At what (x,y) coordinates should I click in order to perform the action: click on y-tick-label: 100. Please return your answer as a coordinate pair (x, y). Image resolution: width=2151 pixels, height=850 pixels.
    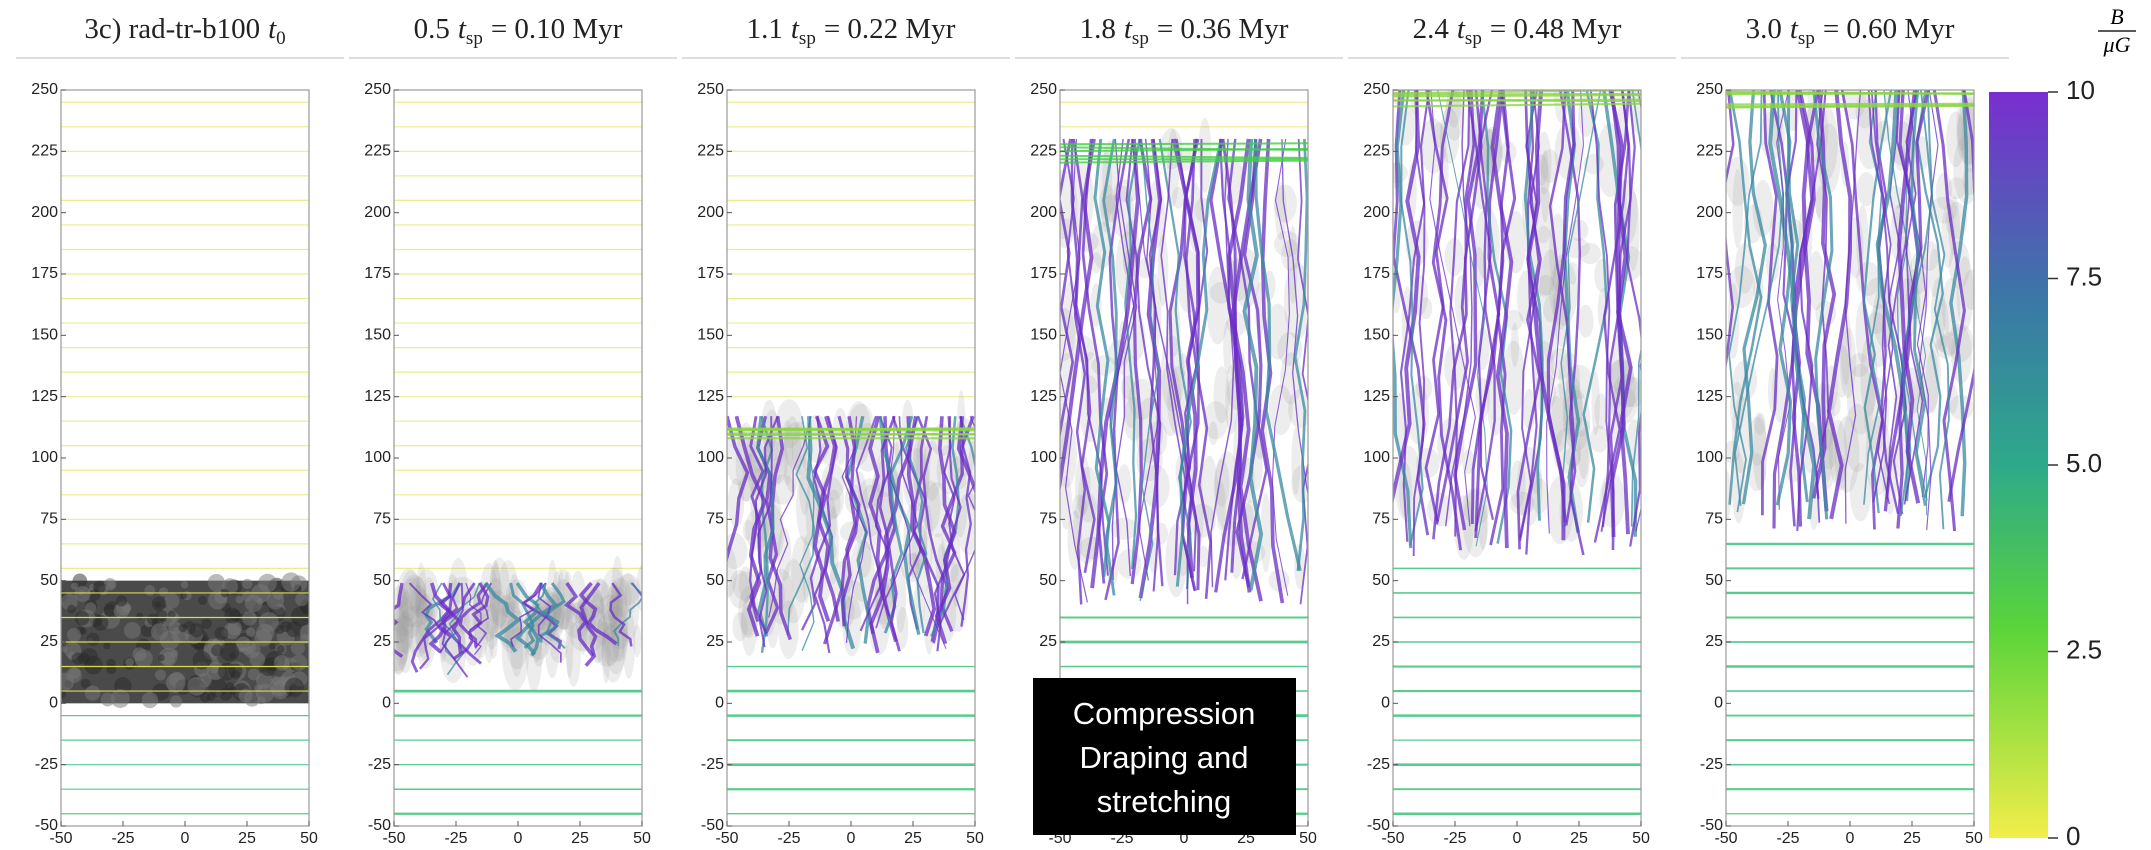
    Looking at the image, I should click on (377, 457).